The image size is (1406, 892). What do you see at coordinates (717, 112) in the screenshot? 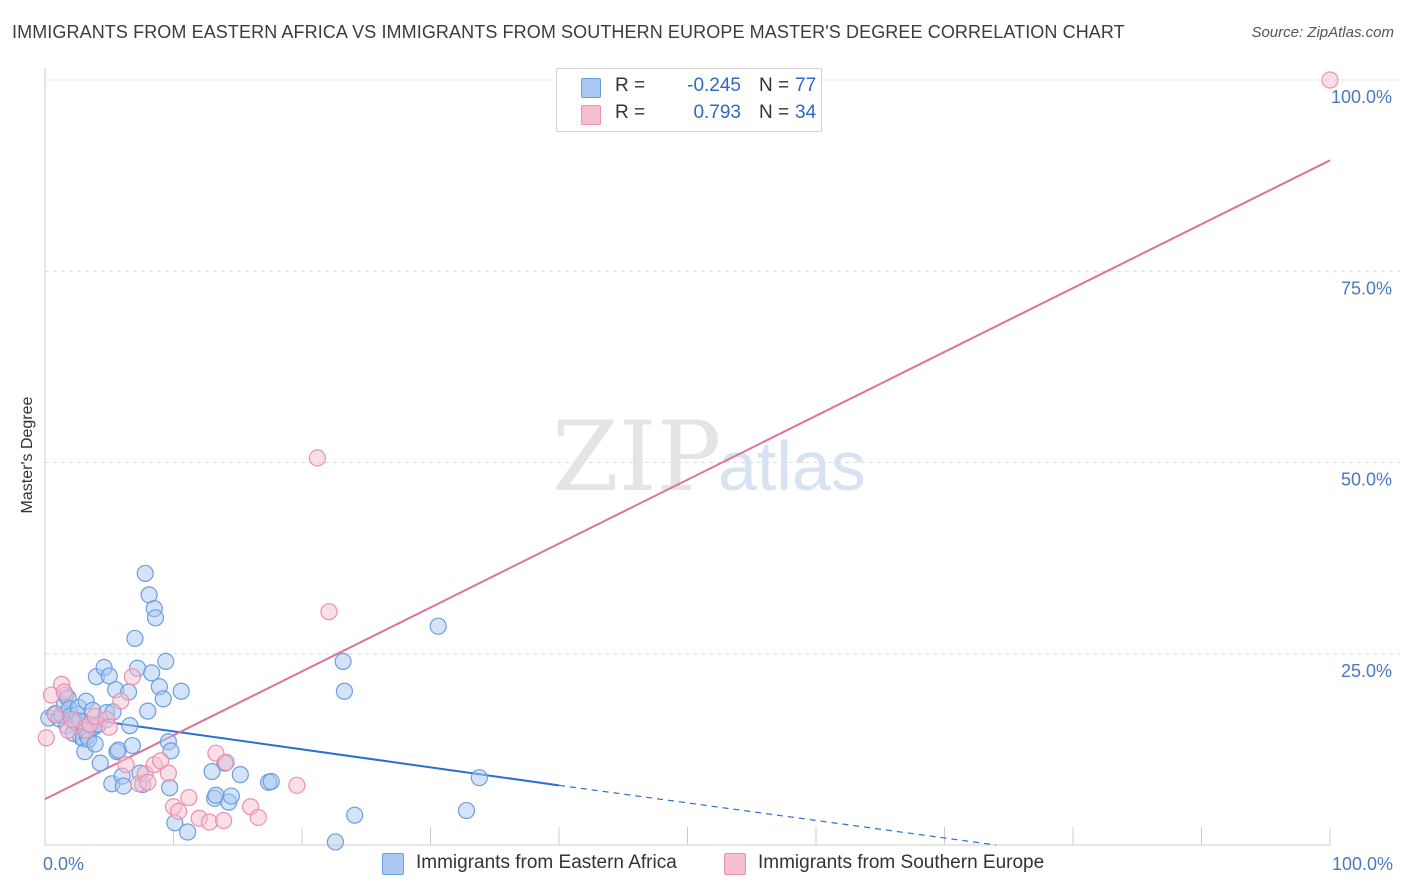
I see `legend-r-value: 0.793` at bounding box center [717, 112].